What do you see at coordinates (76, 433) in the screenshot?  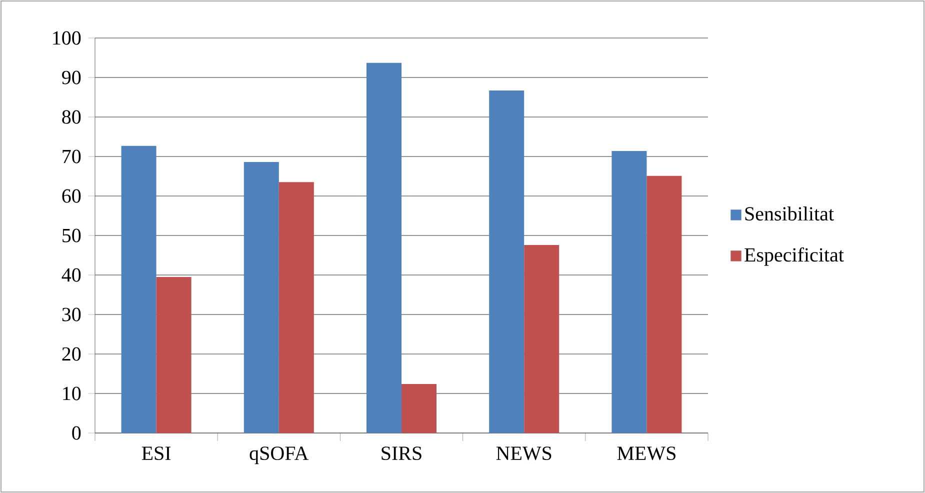 I see `y-tick-label: 0` at bounding box center [76, 433].